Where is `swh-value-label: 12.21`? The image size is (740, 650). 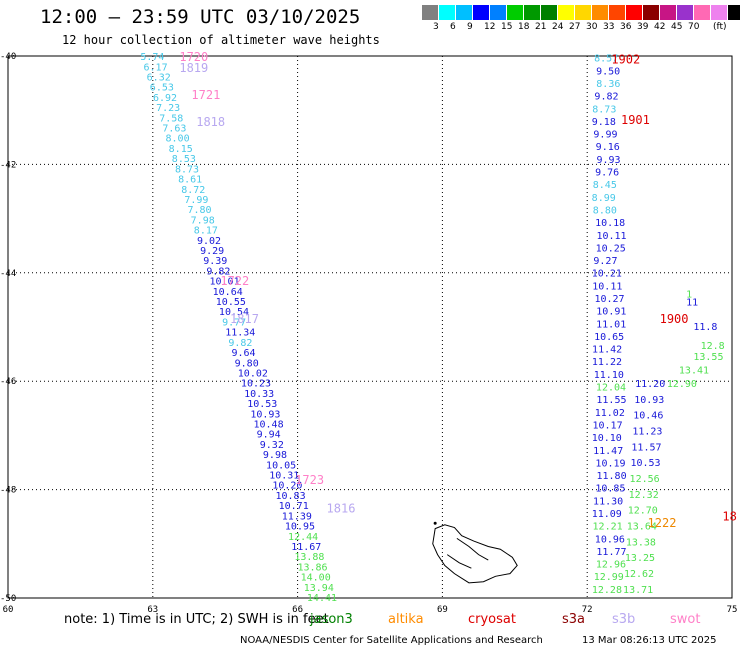
swh-value-label: 12.21 is located at coordinates (608, 527).